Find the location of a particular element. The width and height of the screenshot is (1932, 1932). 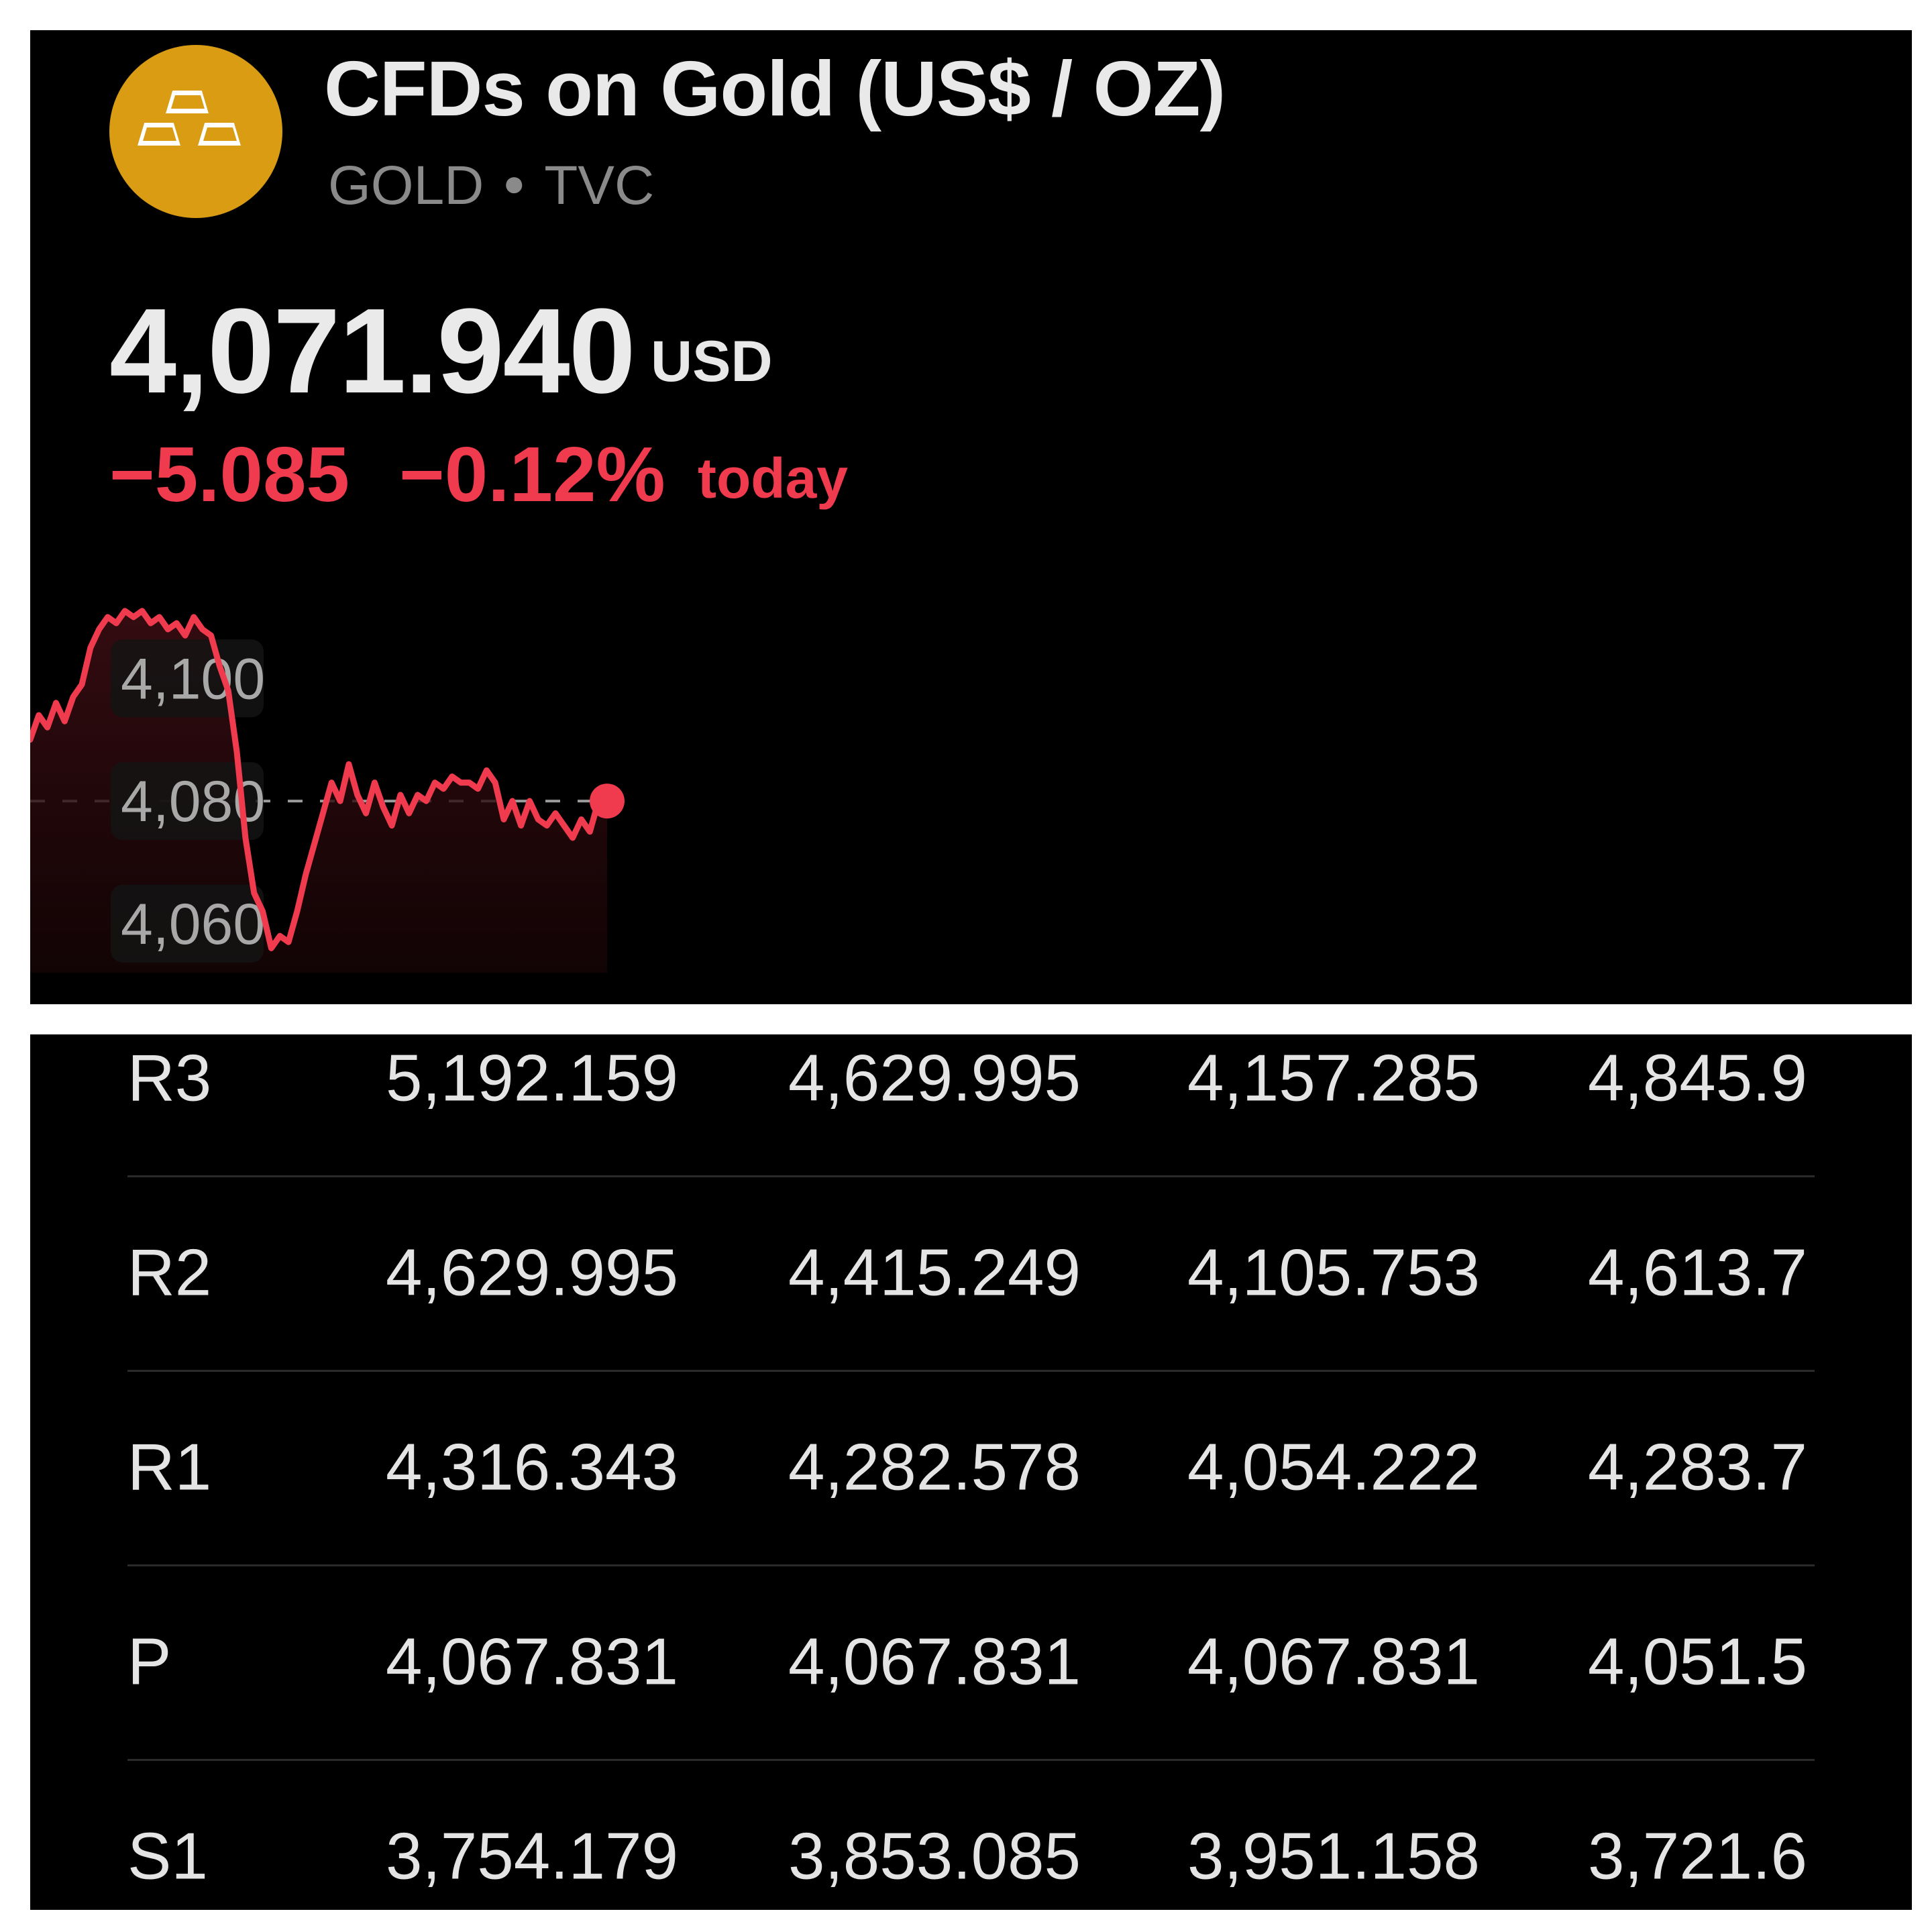

pivot-value: 4,316.343 is located at coordinates (532, 1467).